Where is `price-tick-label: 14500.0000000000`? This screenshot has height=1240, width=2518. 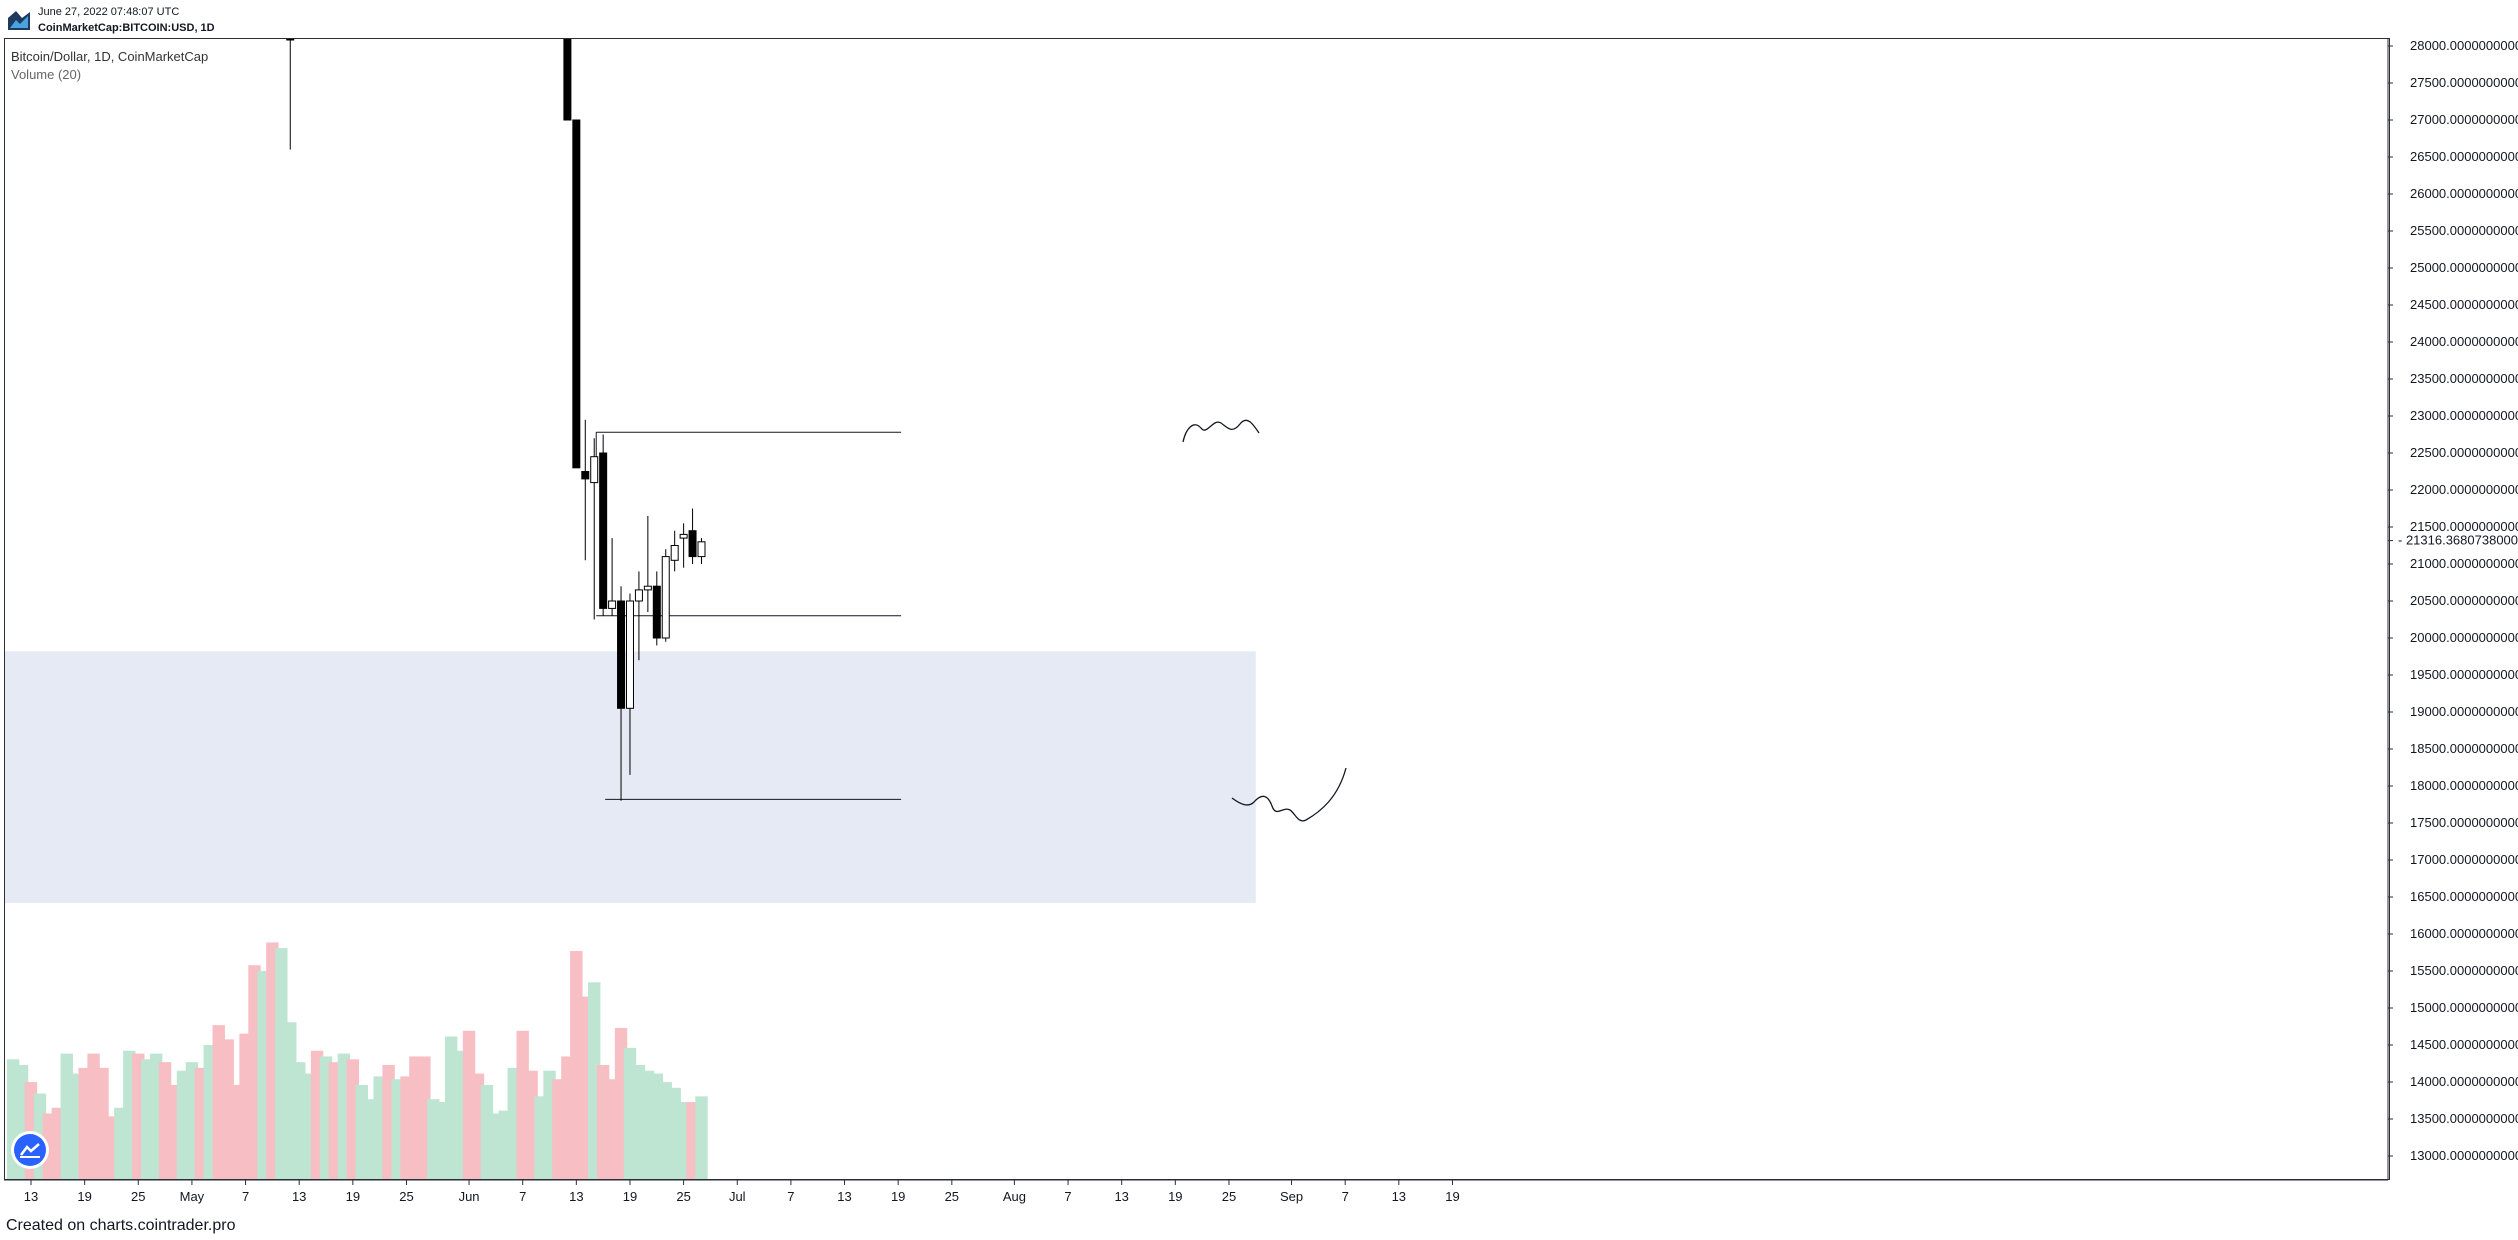
price-tick-label: 14500.0000000000 is located at coordinates (2464, 1044).